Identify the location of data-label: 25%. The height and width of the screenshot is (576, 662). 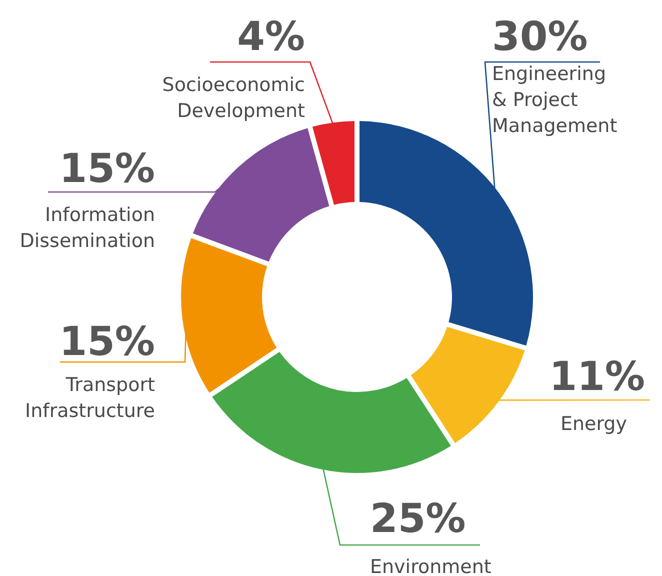
(418, 519).